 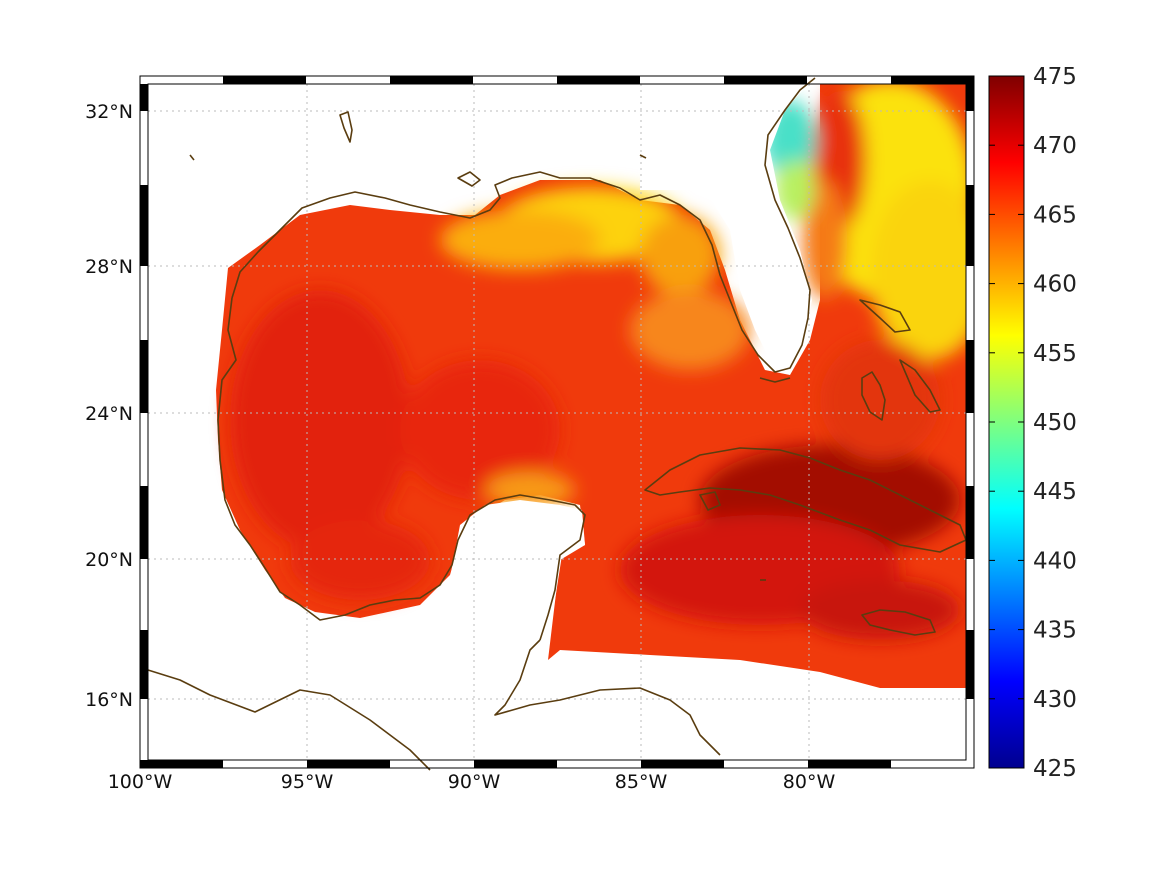 I want to click on y-tick-label: 20°N, so click(x=109, y=560).